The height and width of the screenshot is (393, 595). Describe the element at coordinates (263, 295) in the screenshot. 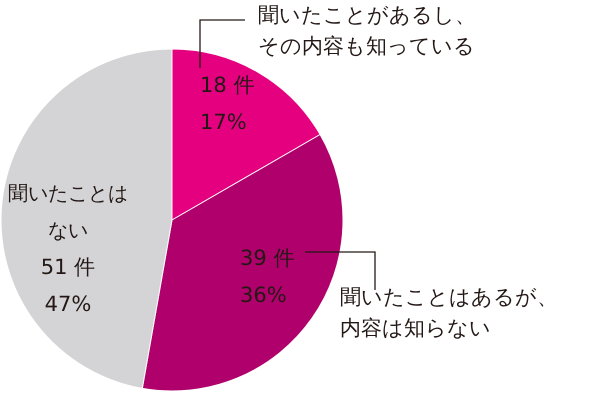

I see `text: 36%` at that location.